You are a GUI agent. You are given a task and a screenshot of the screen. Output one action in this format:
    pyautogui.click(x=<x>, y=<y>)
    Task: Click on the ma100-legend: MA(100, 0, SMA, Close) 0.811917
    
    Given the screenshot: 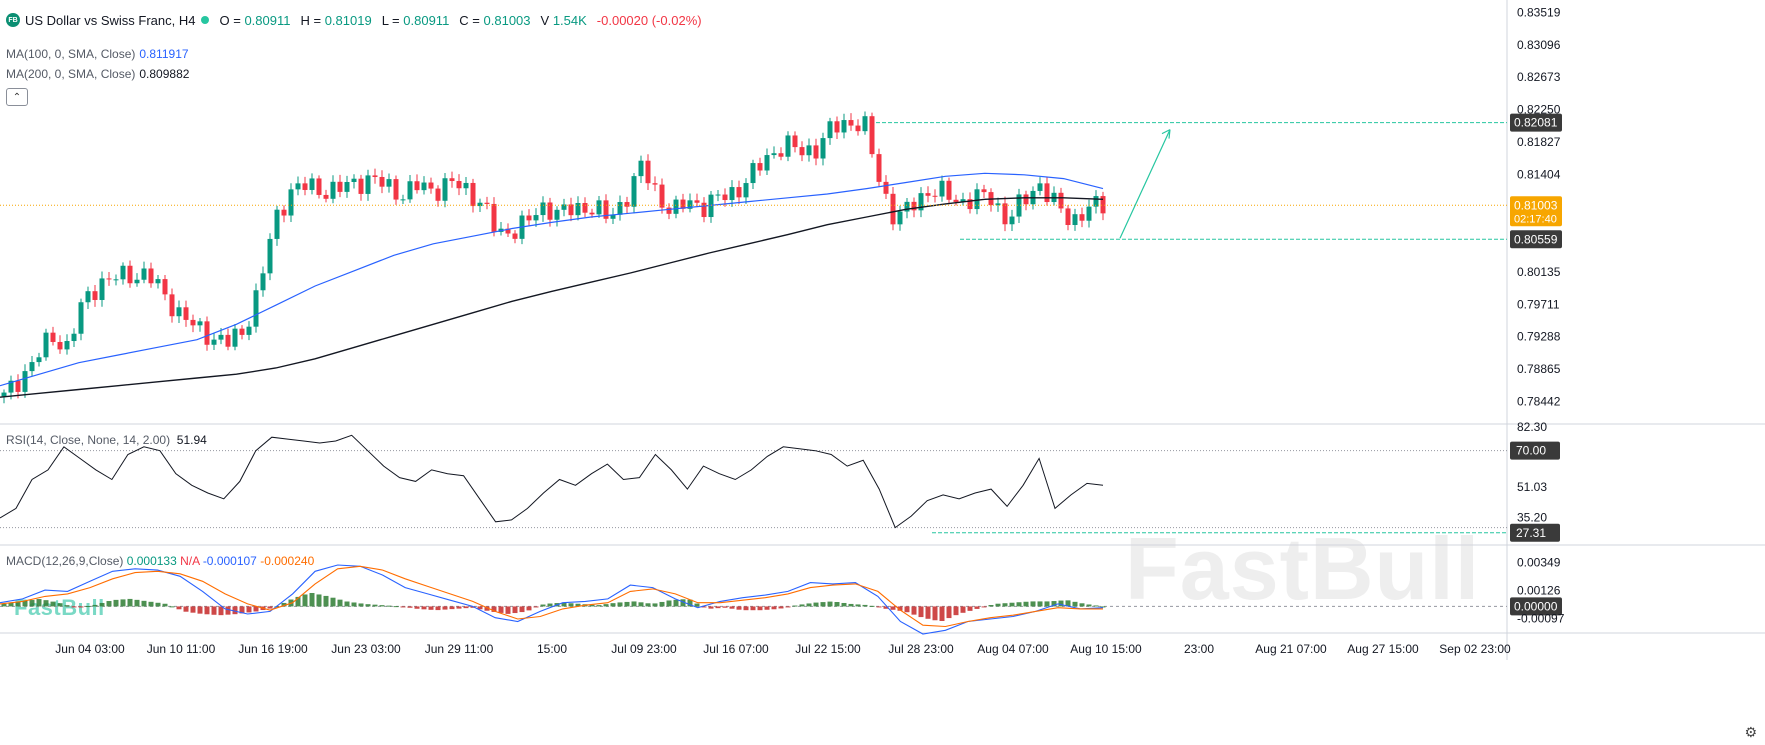 What is the action you would take?
    pyautogui.click(x=97, y=54)
    